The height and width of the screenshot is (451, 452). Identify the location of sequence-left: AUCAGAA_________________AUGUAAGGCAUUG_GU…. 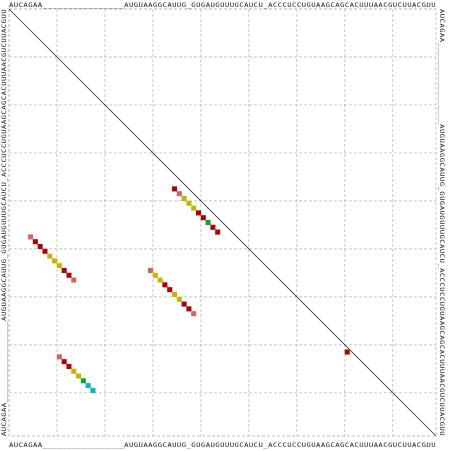
(4, 222).